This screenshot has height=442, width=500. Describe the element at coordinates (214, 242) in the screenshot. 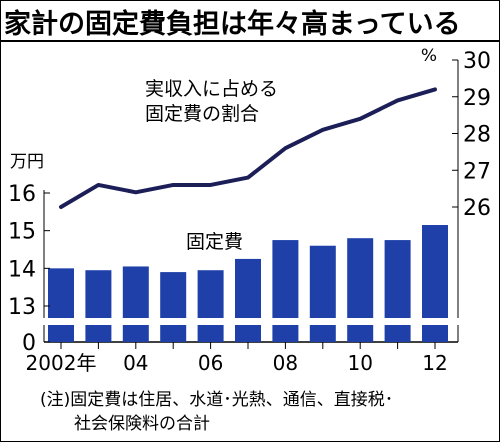

I see `bar-series-label: 固定費` at that location.